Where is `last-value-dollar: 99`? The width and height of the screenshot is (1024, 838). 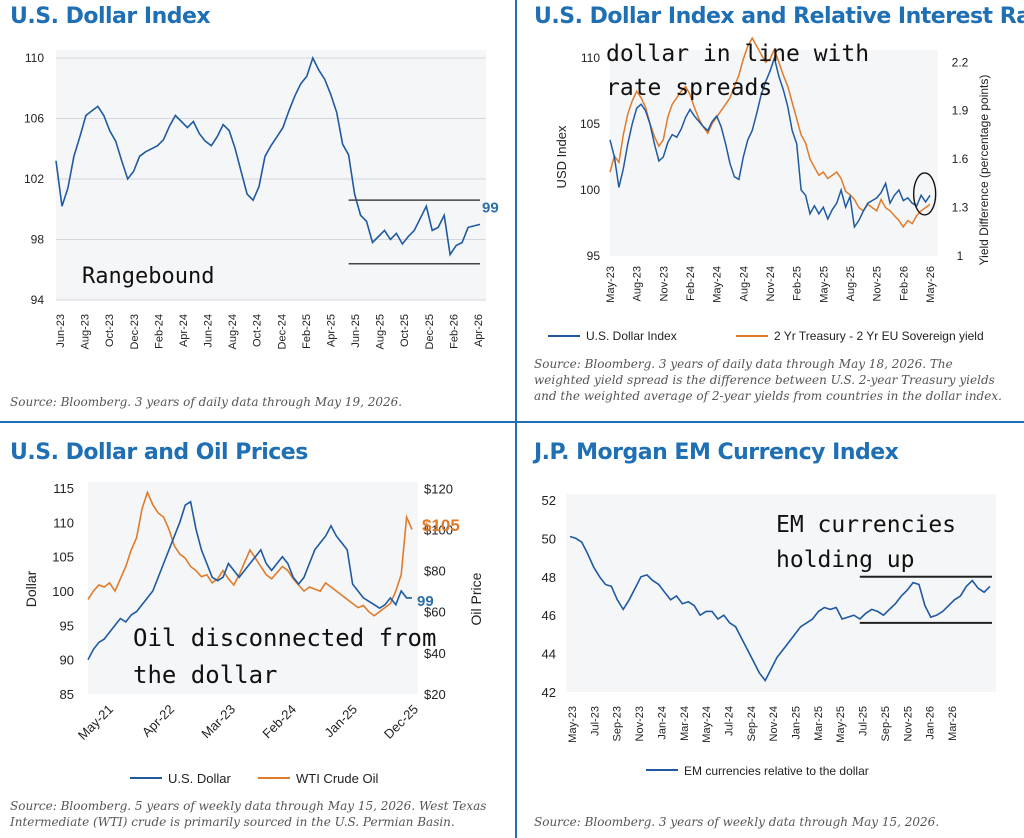
last-value-dollar: 99 is located at coordinates (425, 601).